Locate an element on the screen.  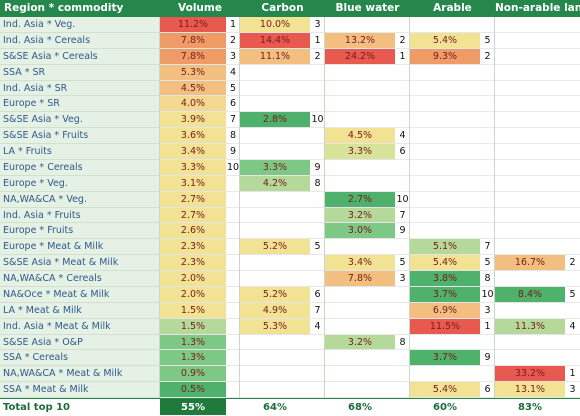
volume-value: 1.3% is located at coordinates (193, 358).